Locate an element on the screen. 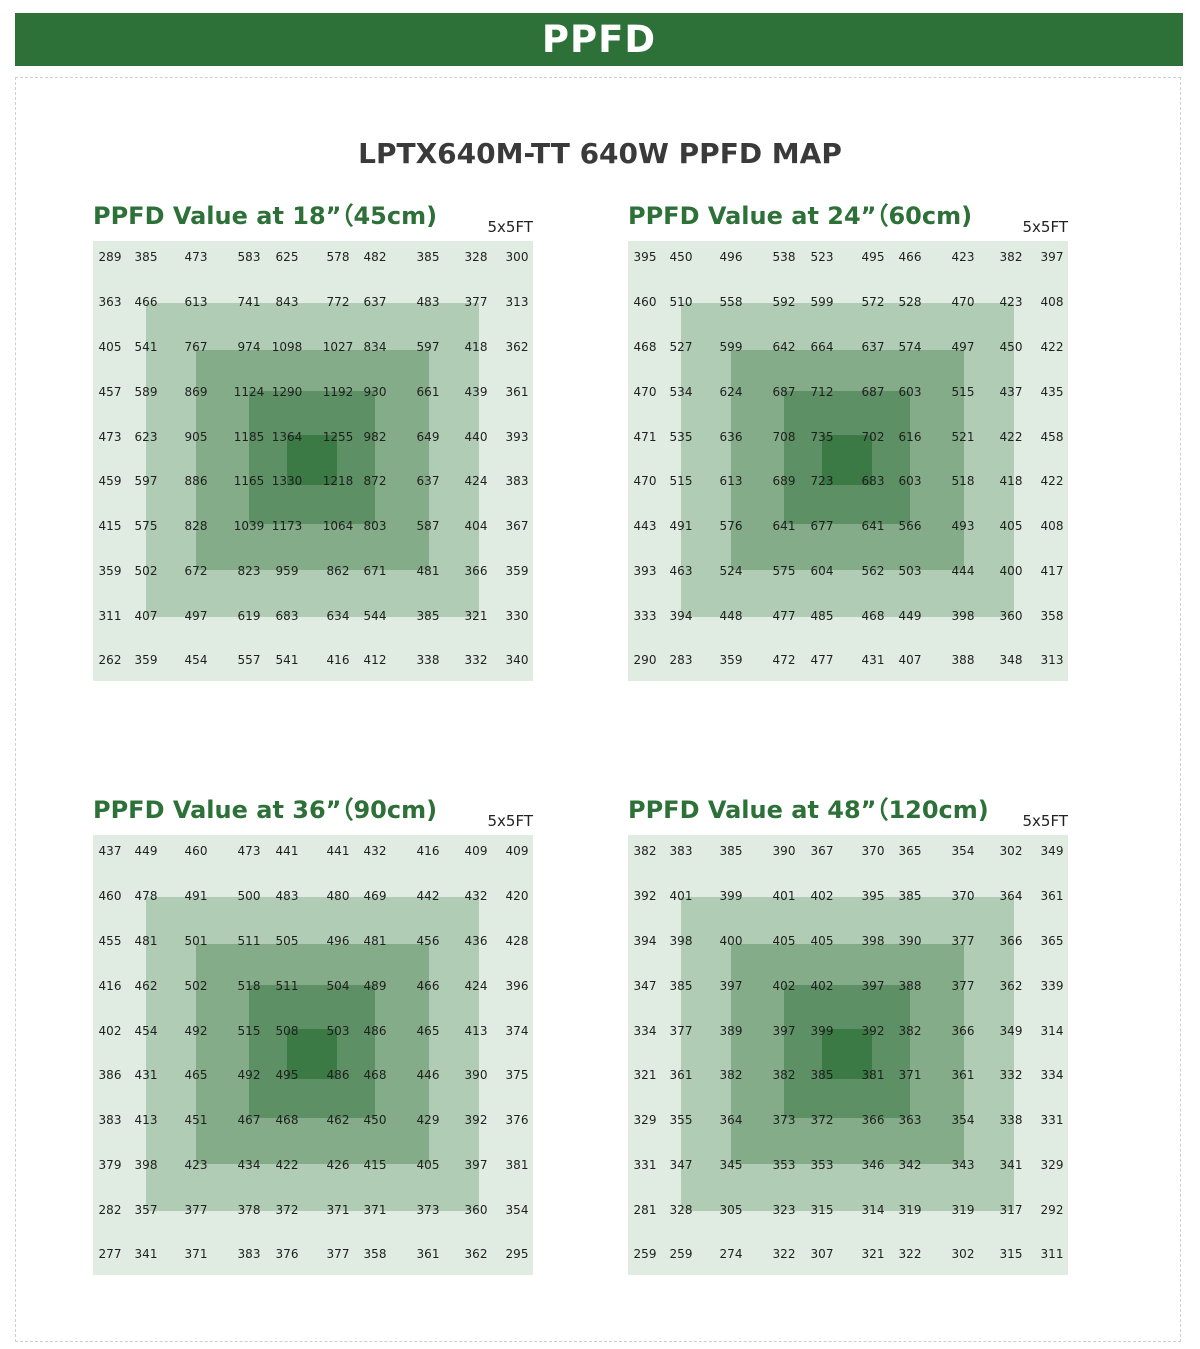 The height and width of the screenshot is (1349, 1200). ppfd-value-cell: 930 is located at coordinates (375, 392).